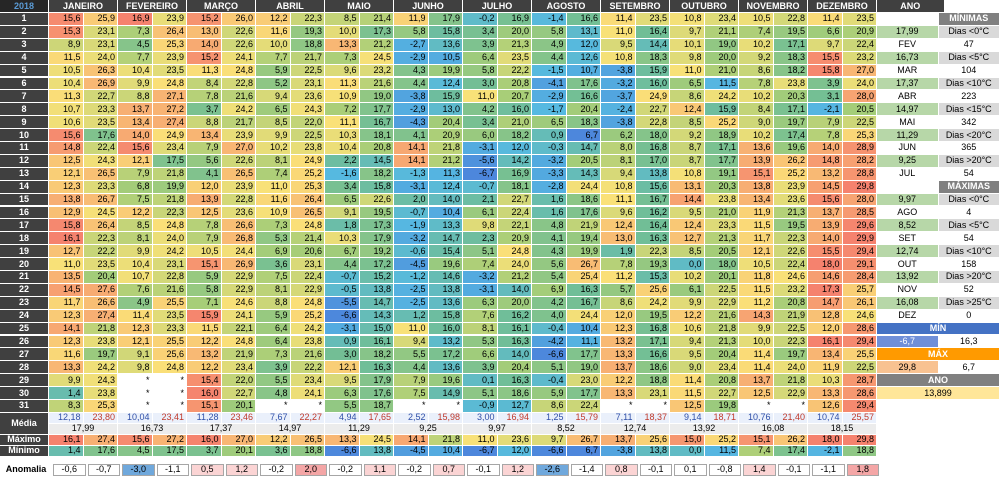  I want to click on temp-max-cell: 23,9, so click(238, 187).